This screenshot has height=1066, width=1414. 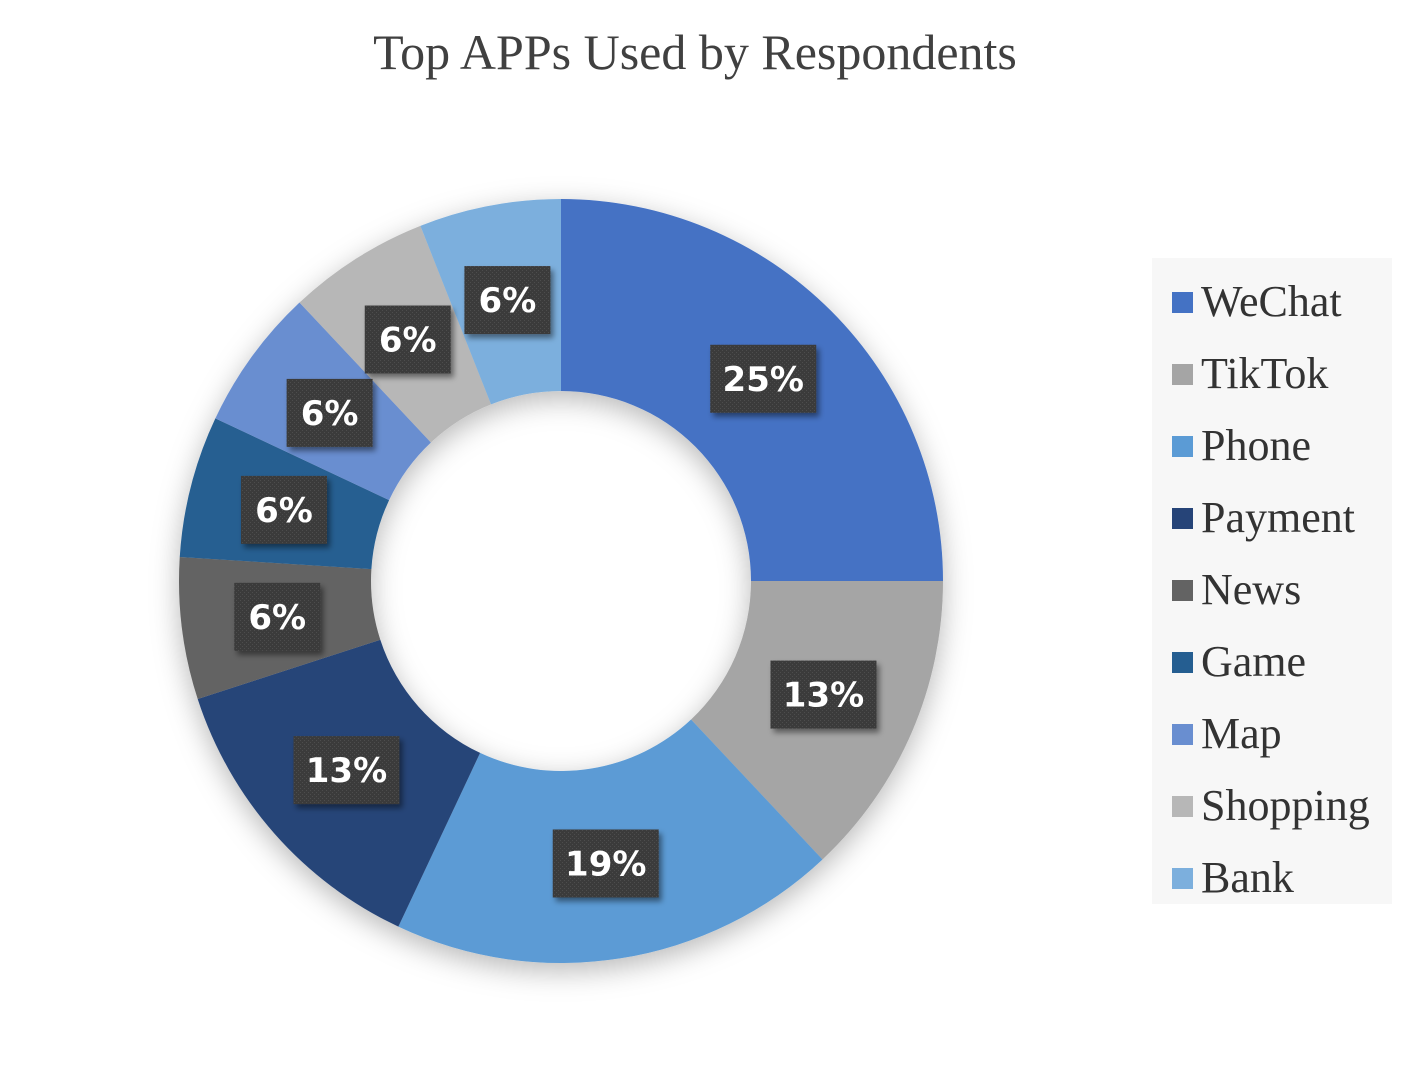 I want to click on data-label-wechat: 25%, so click(x=763, y=378).